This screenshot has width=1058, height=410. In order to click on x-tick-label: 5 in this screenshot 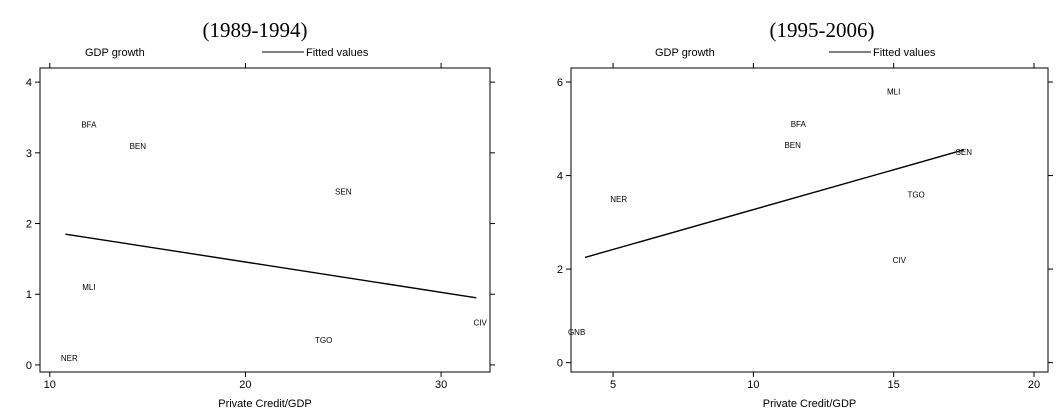, I will do `click(613, 385)`.